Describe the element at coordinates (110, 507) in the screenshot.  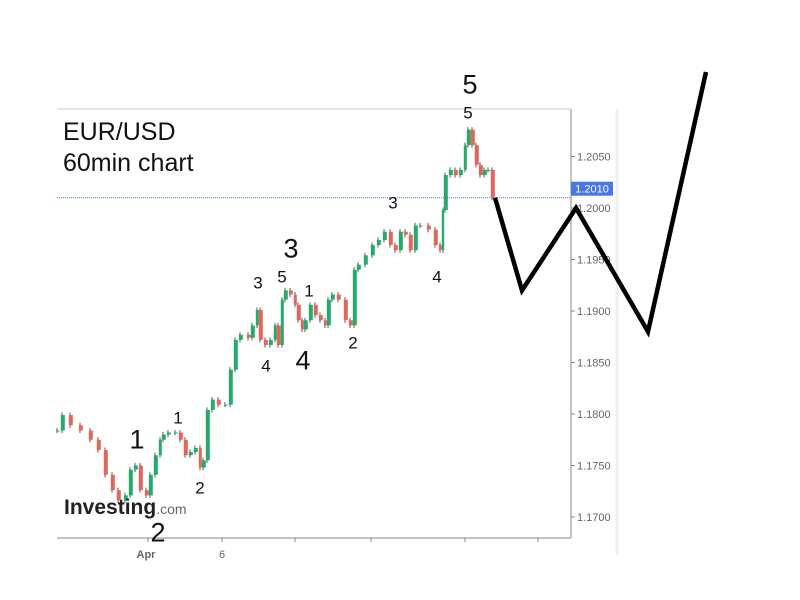
I see `logo-main: Investing` at that location.